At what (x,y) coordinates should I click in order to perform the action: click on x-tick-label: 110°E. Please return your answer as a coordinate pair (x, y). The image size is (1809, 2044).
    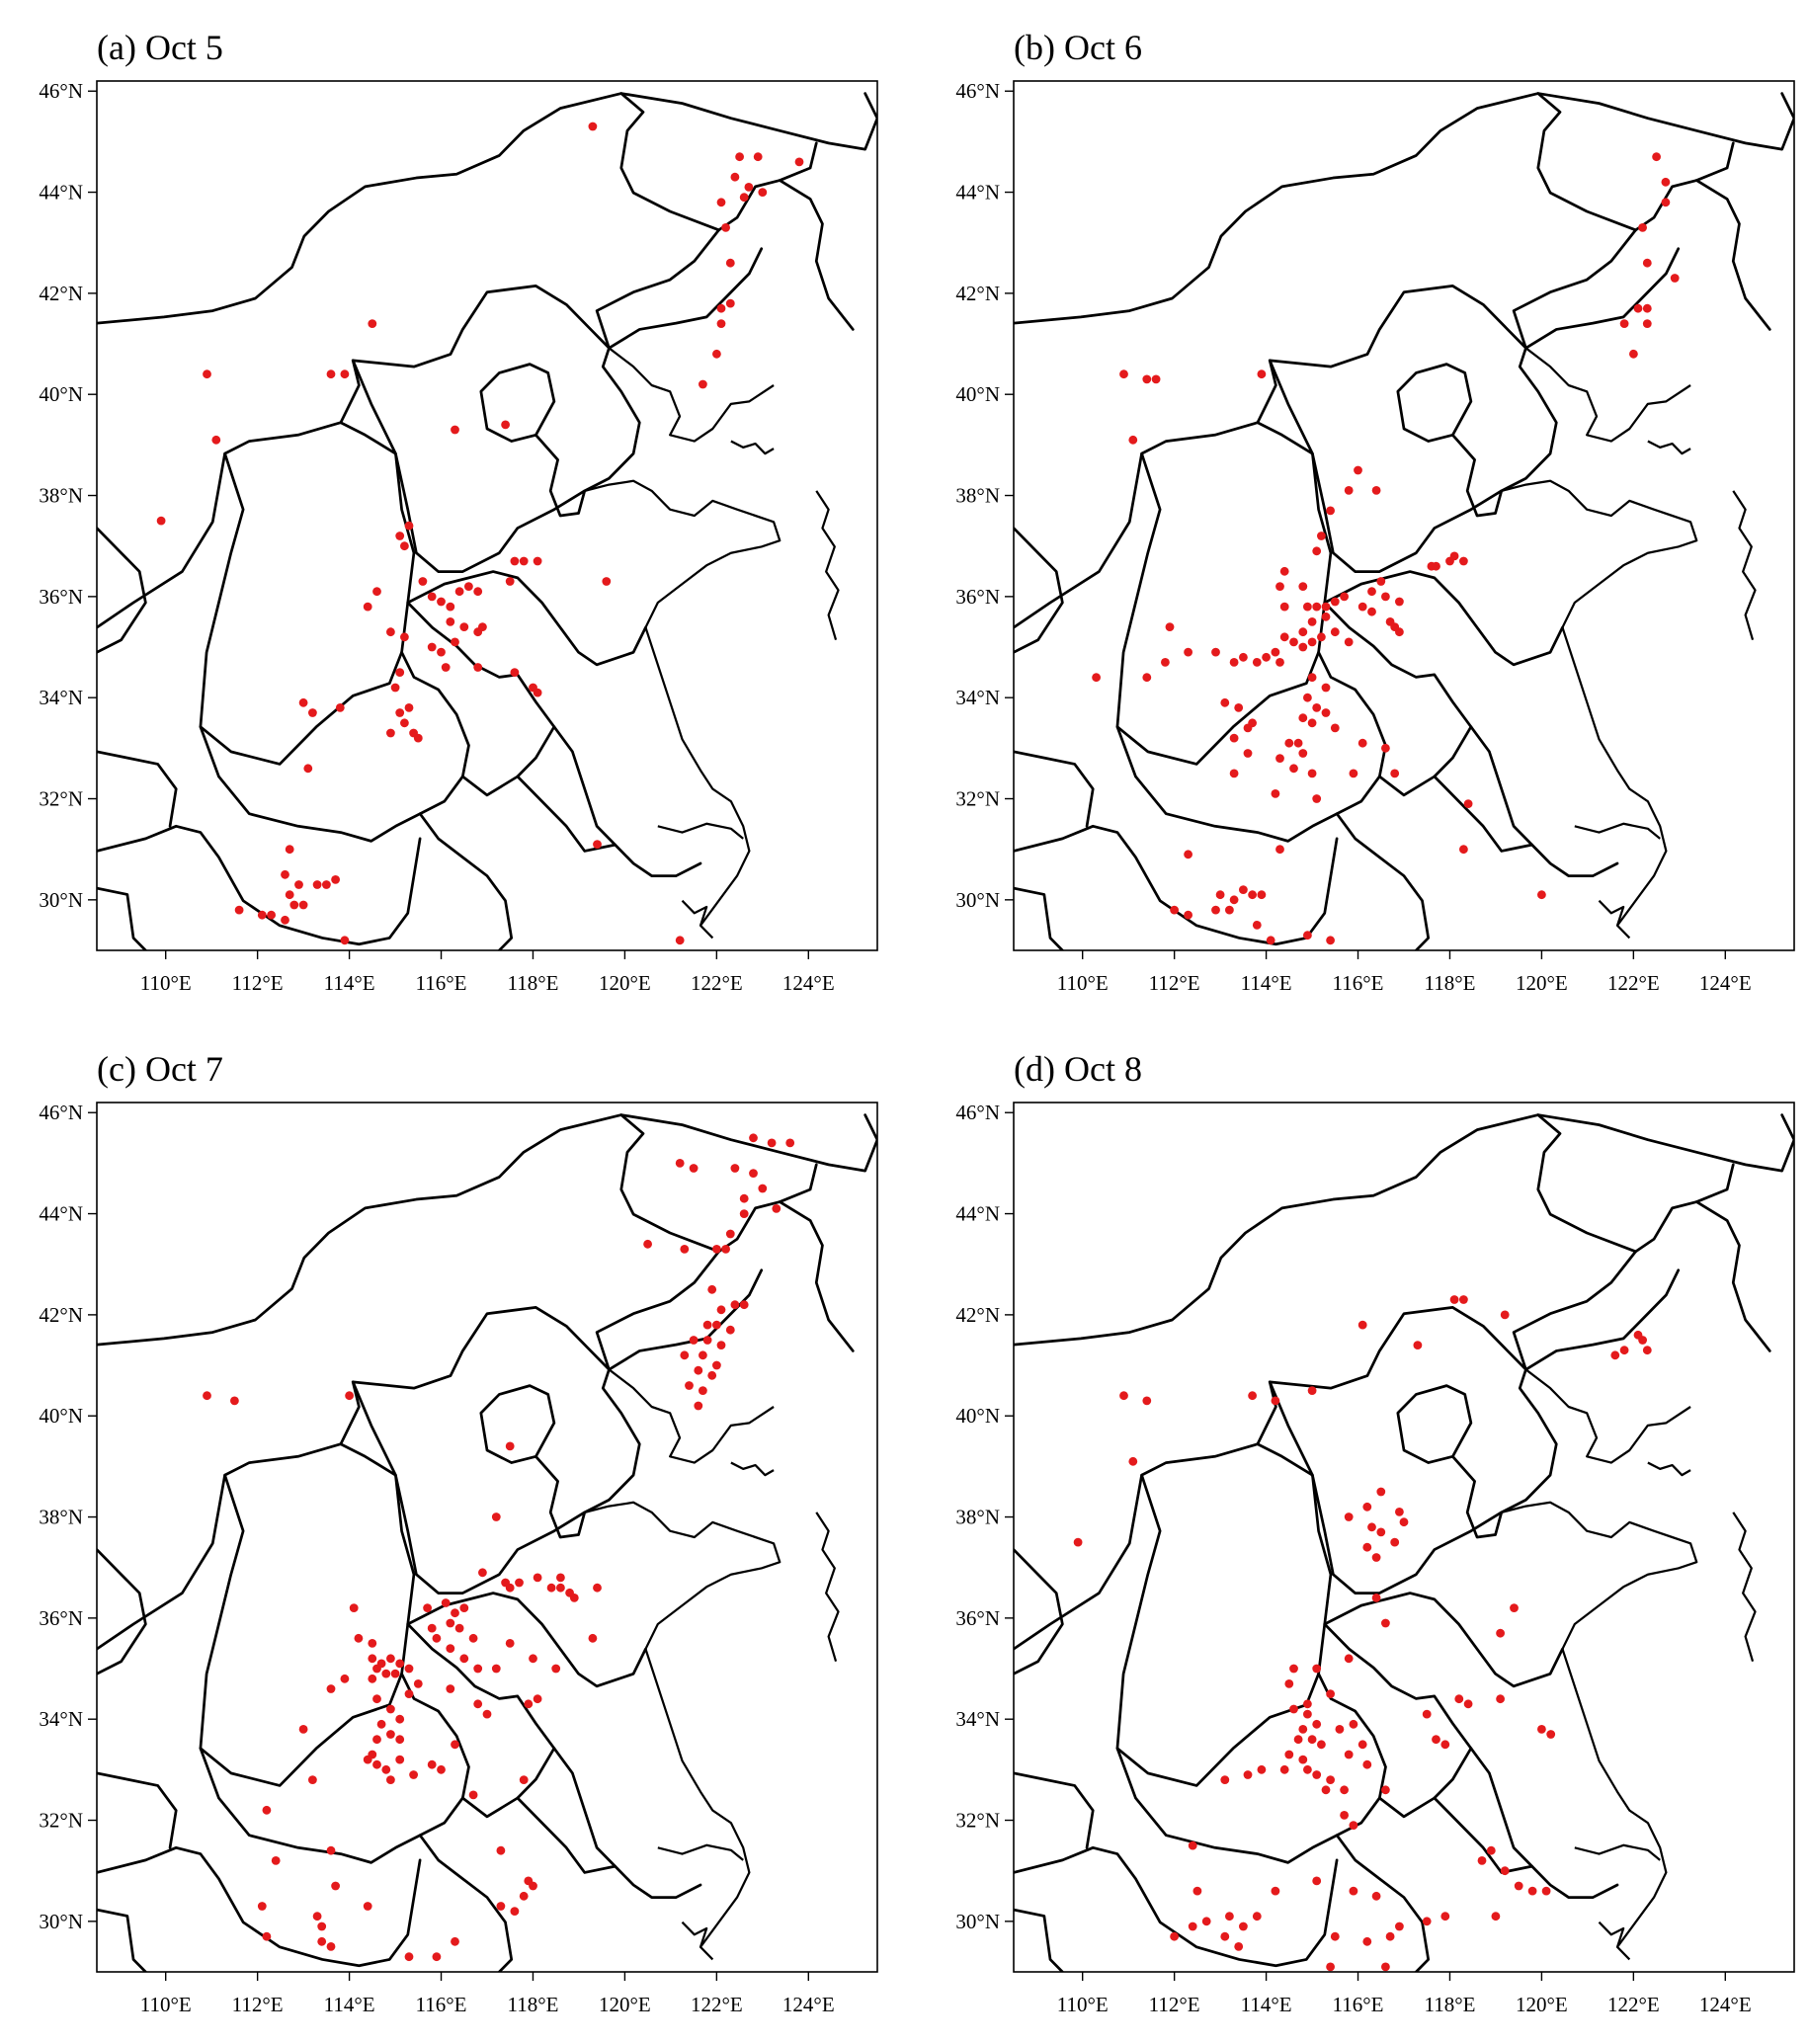
    Looking at the image, I should click on (166, 2005).